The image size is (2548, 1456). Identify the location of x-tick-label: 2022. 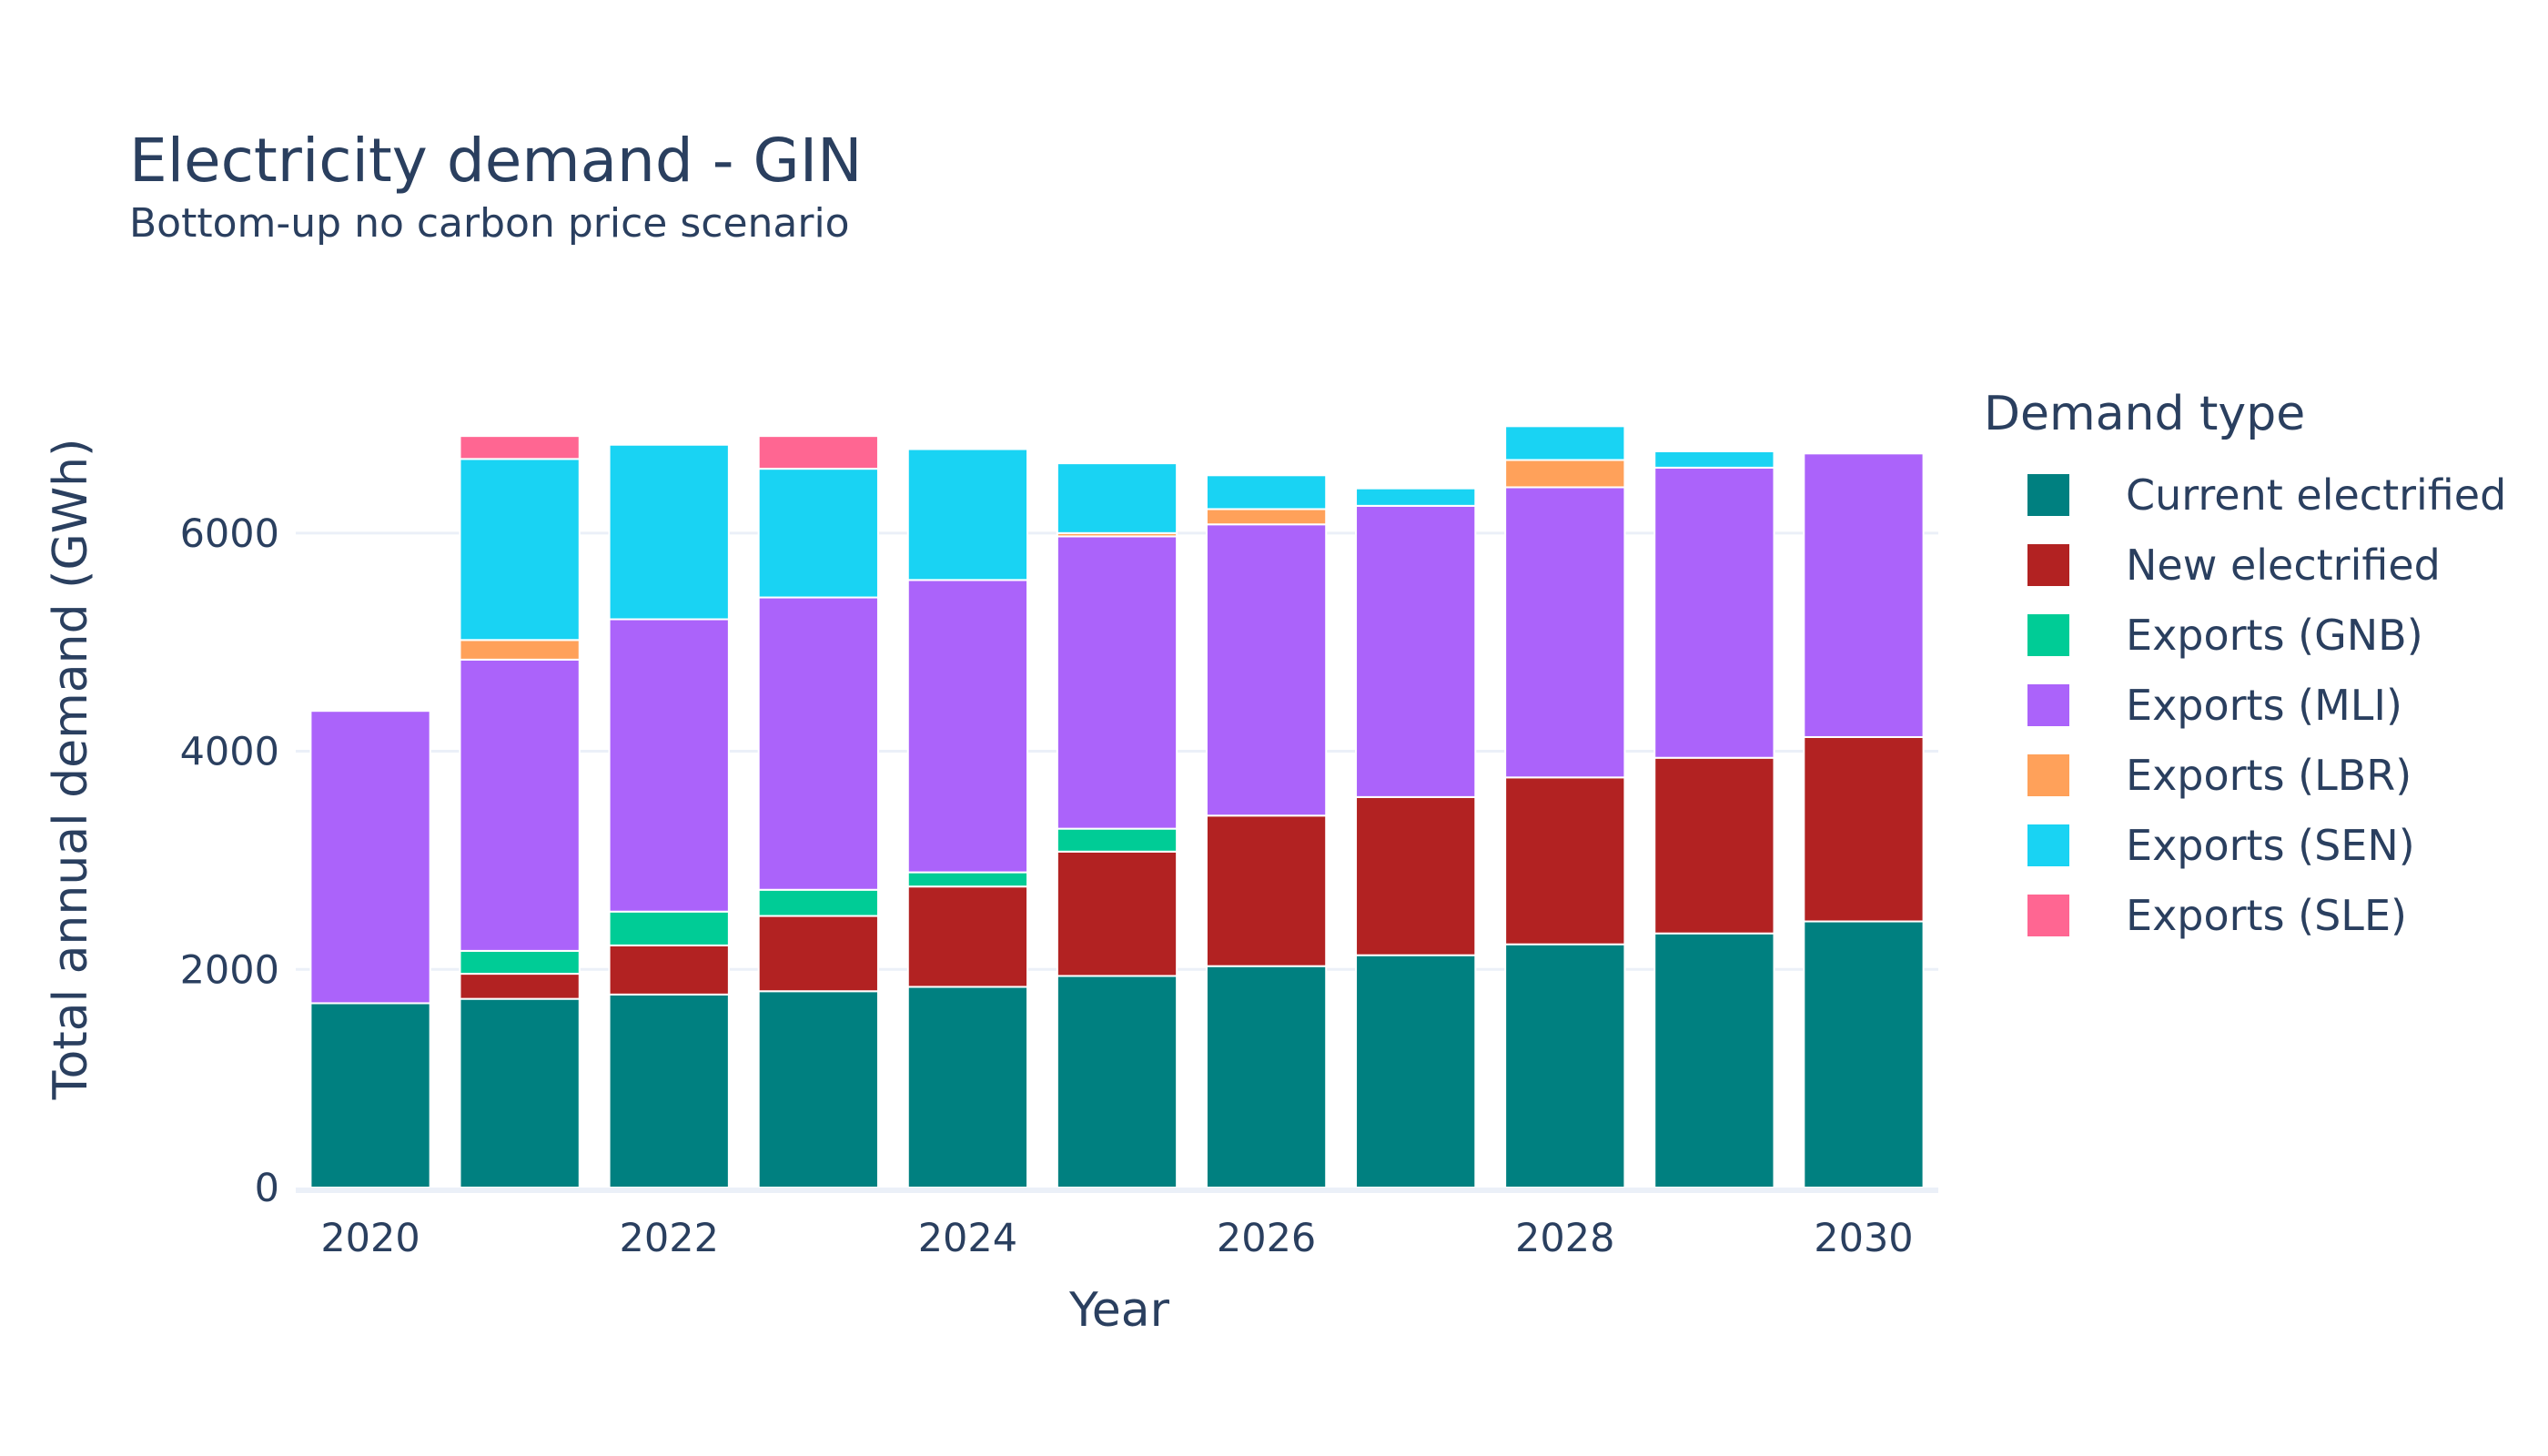
(670, 1239).